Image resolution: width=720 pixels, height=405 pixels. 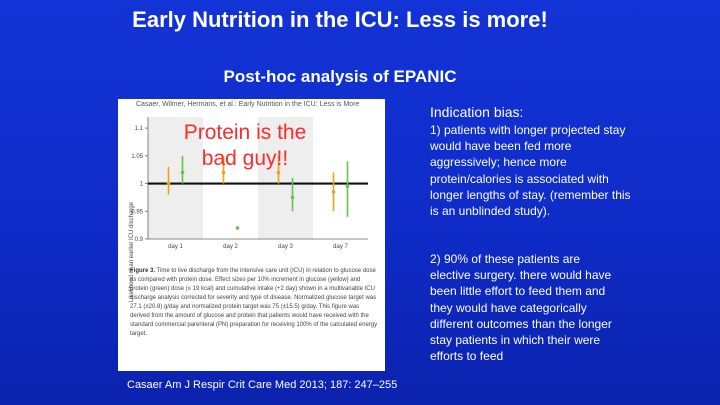 What do you see at coordinates (137, 212) in the screenshot?
I see `y-tick-label: 0.95` at bounding box center [137, 212].